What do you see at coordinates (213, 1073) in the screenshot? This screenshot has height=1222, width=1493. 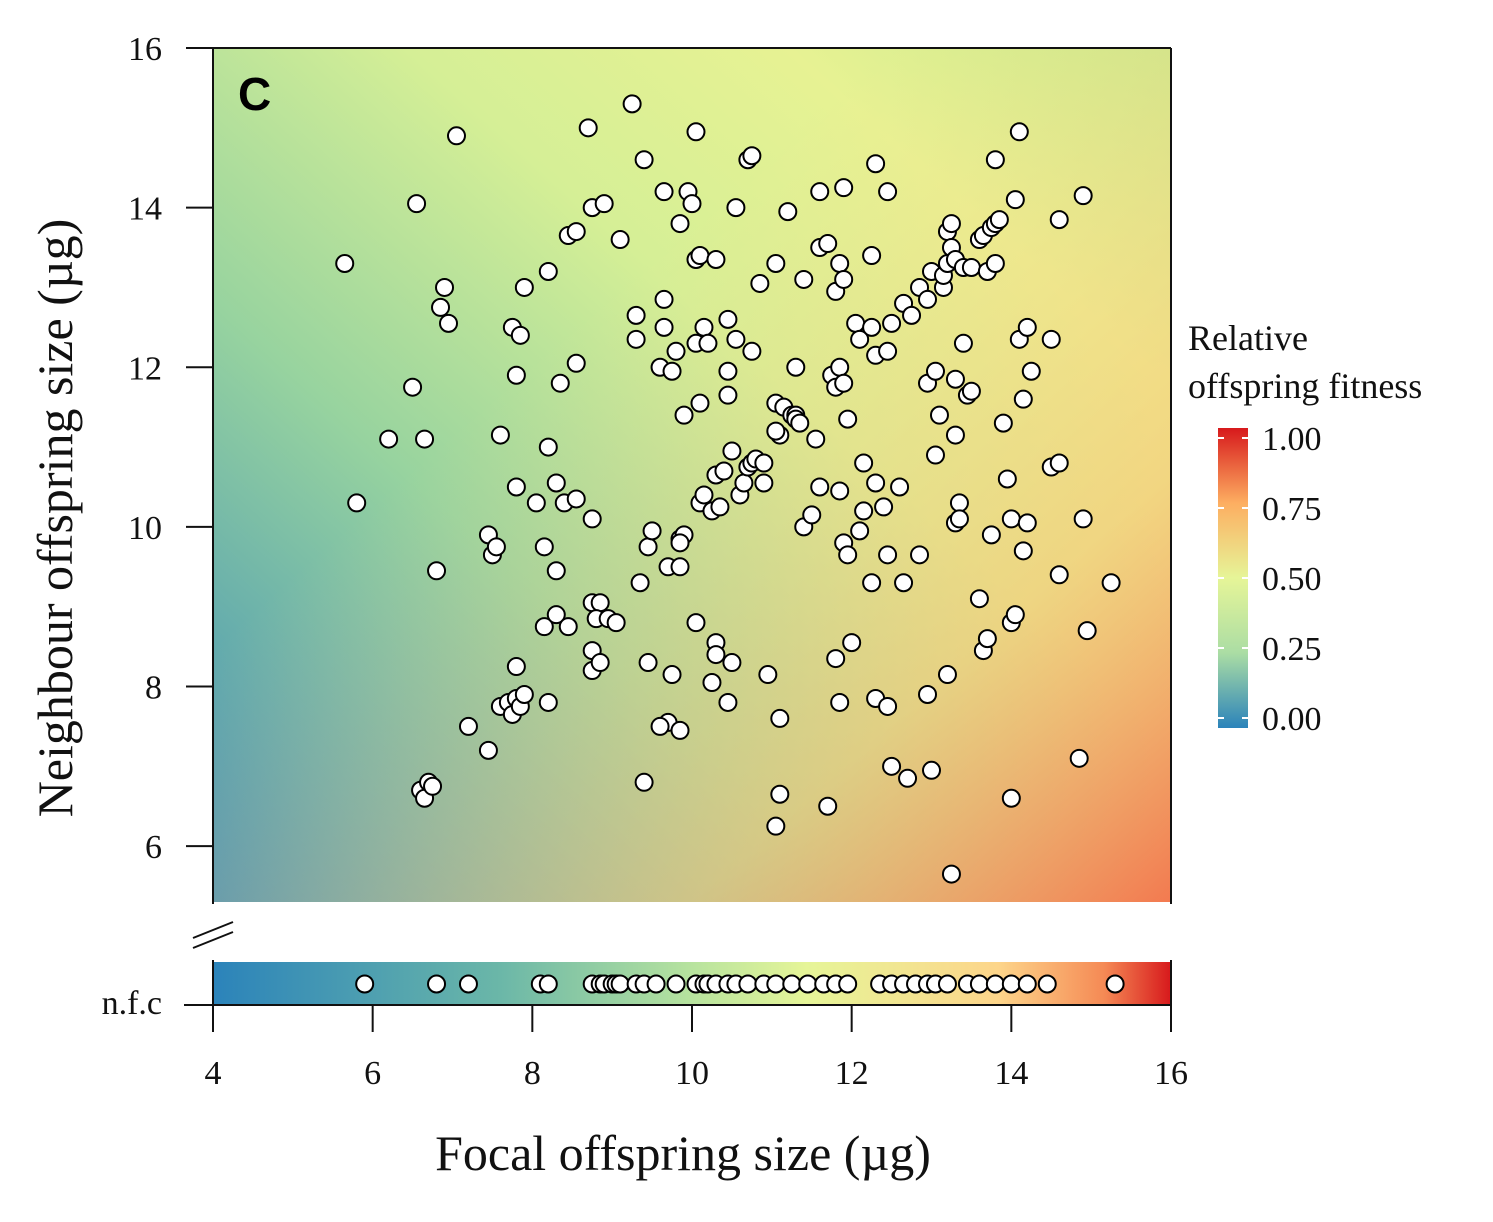 I see `x-tick-label: 4` at bounding box center [213, 1073].